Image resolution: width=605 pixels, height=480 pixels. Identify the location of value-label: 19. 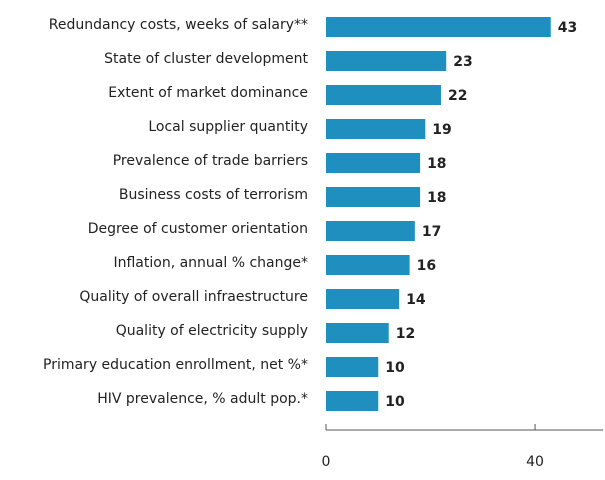
(441, 130).